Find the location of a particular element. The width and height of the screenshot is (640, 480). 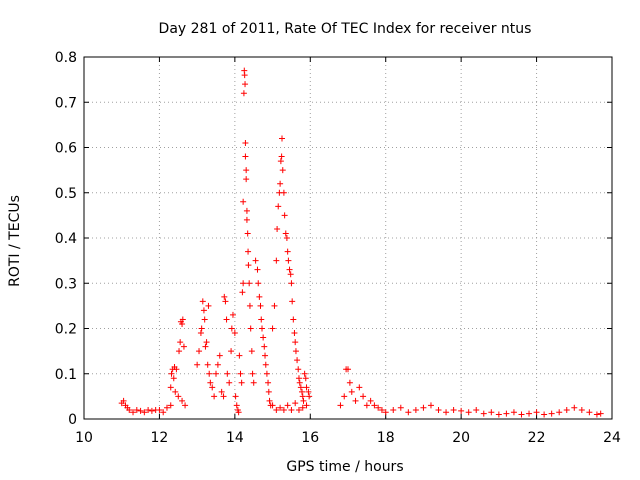

y-tick-label: 0.5 is located at coordinates (66, 194).